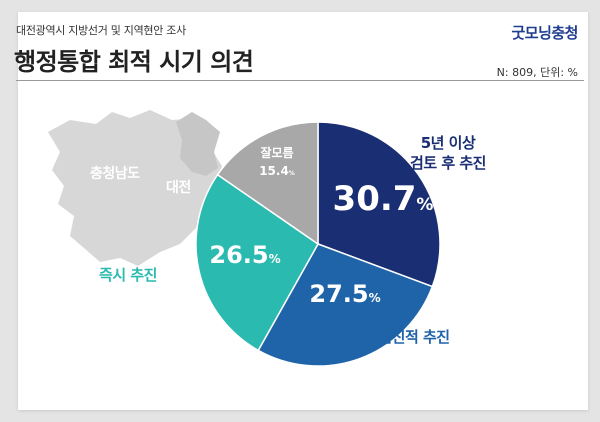 Image resolution: width=600 pixels, height=422 pixels. I want to click on daejeon-map-shape, so click(198, 144).